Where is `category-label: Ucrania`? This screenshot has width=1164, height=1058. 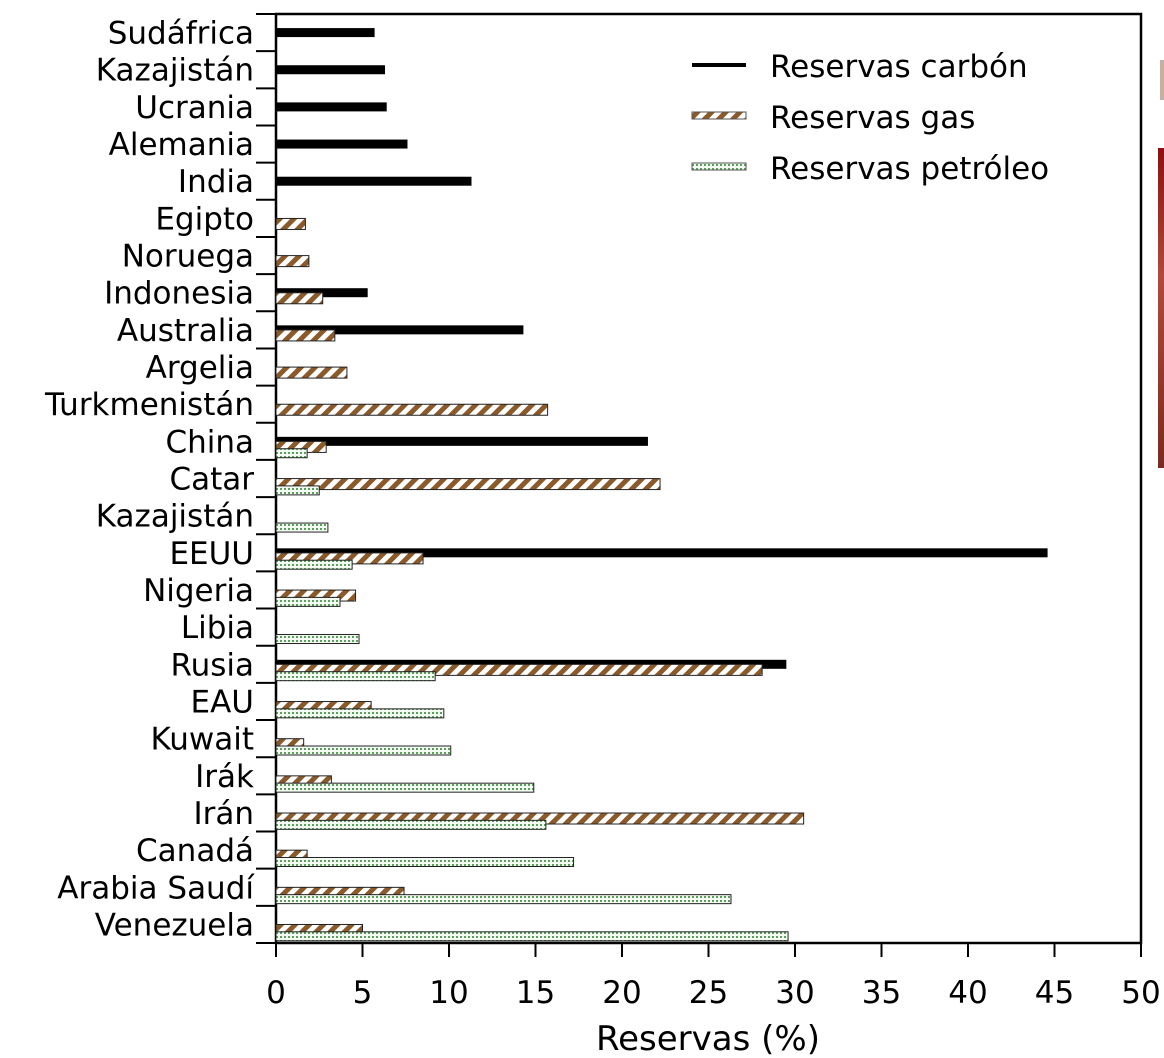 category-label: Ucrania is located at coordinates (194, 108).